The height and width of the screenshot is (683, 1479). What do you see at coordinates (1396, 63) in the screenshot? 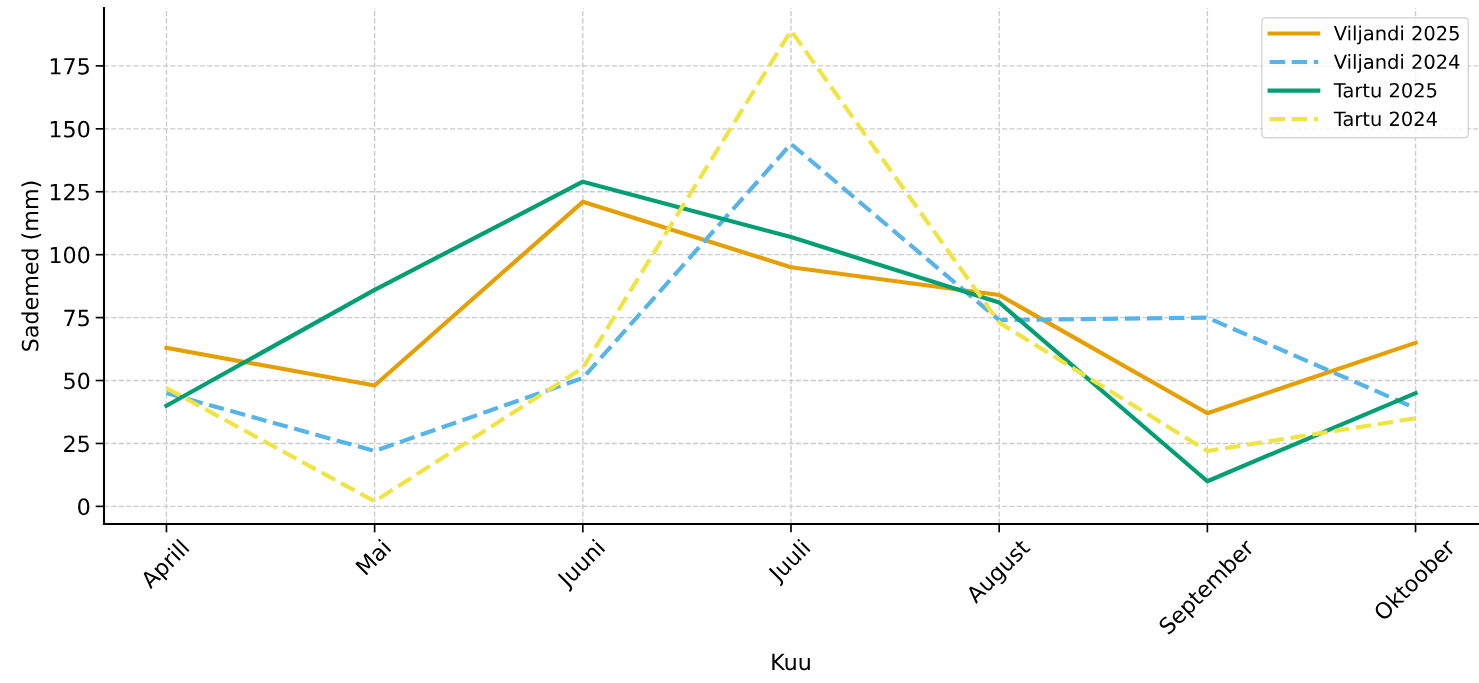
I see `legend-label: Viljandi 2024` at bounding box center [1396, 63].